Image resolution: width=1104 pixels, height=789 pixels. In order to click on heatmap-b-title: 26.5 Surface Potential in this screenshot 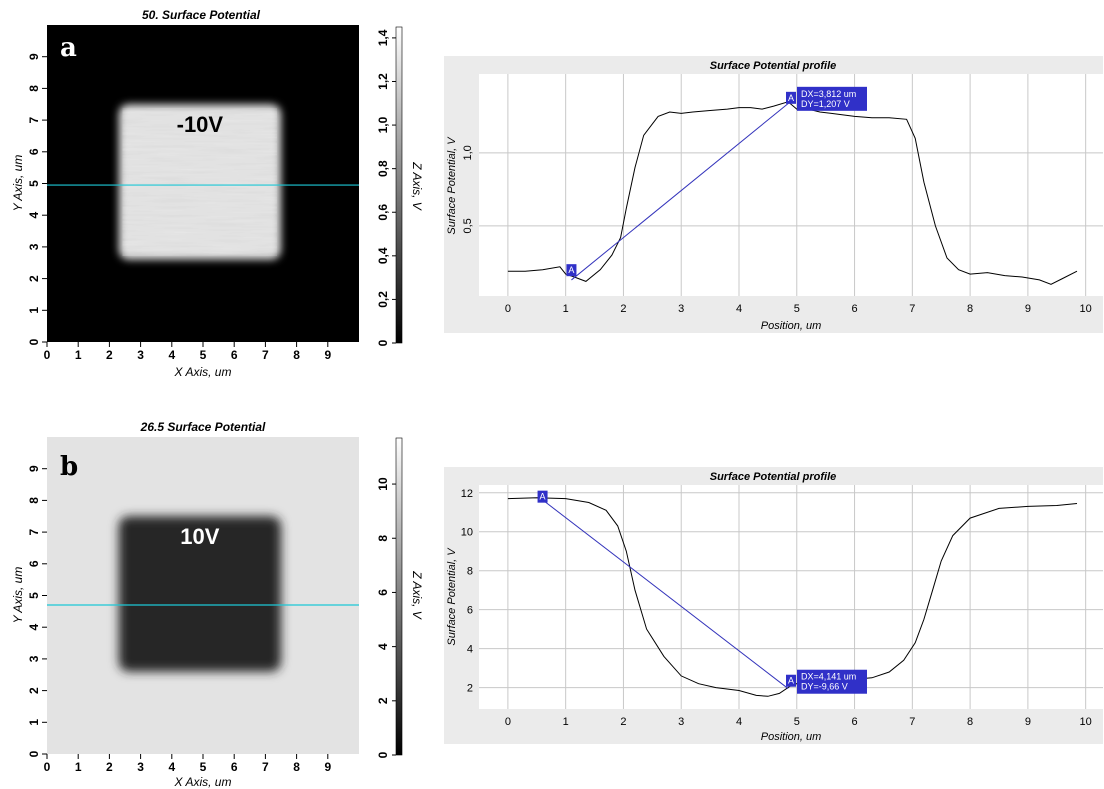, I will do `click(203, 427)`.